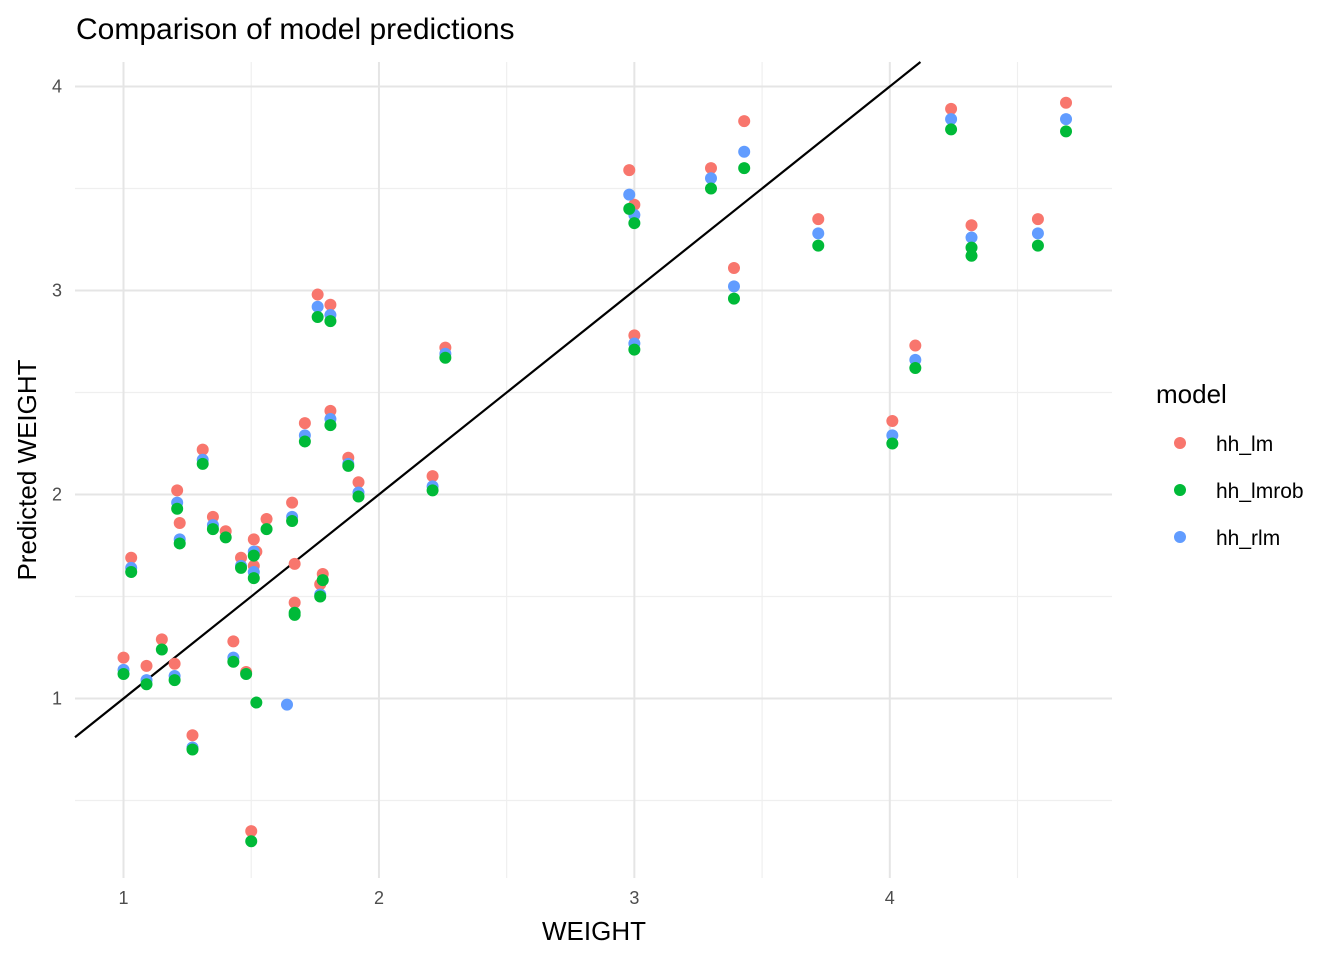  I want to click on y-tick-label: 1, so click(57, 698).